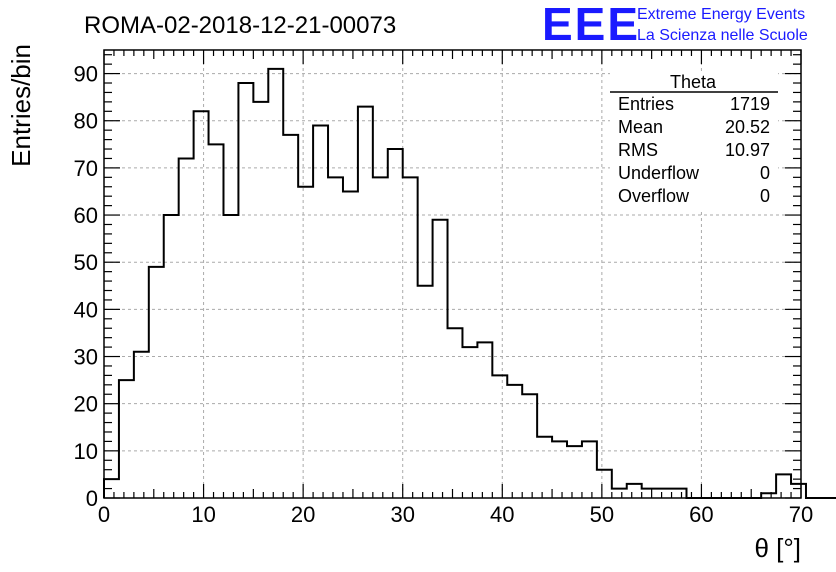  Describe the element at coordinates (747, 127) in the screenshot. I see `stats-value: 20.52` at that location.